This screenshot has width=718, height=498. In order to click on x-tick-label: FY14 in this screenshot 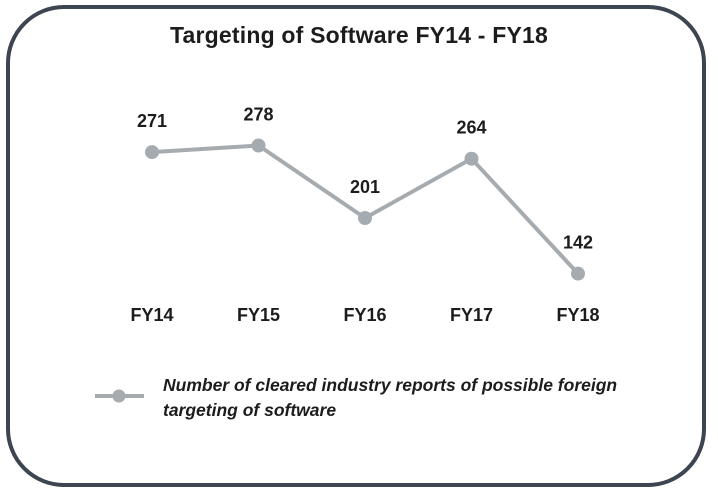, I will do `click(151, 315)`.